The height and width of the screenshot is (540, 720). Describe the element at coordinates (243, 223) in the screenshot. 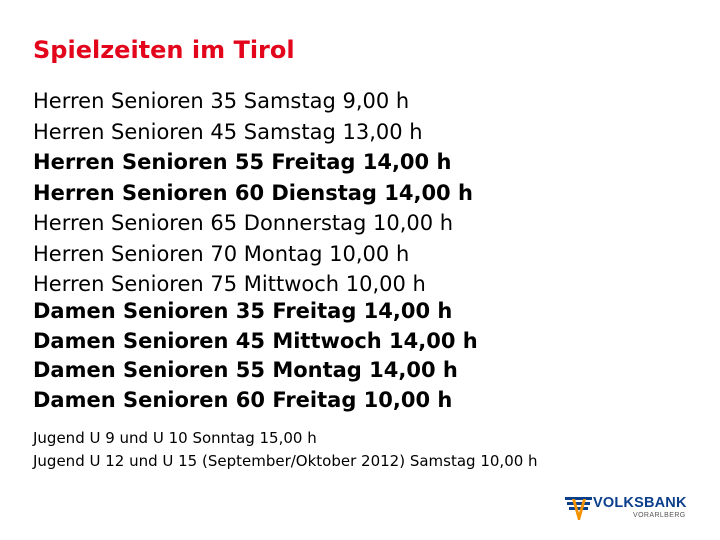

I see `herren-line: Herren Senioren 65 Donnerstag 10,00 h` at that location.